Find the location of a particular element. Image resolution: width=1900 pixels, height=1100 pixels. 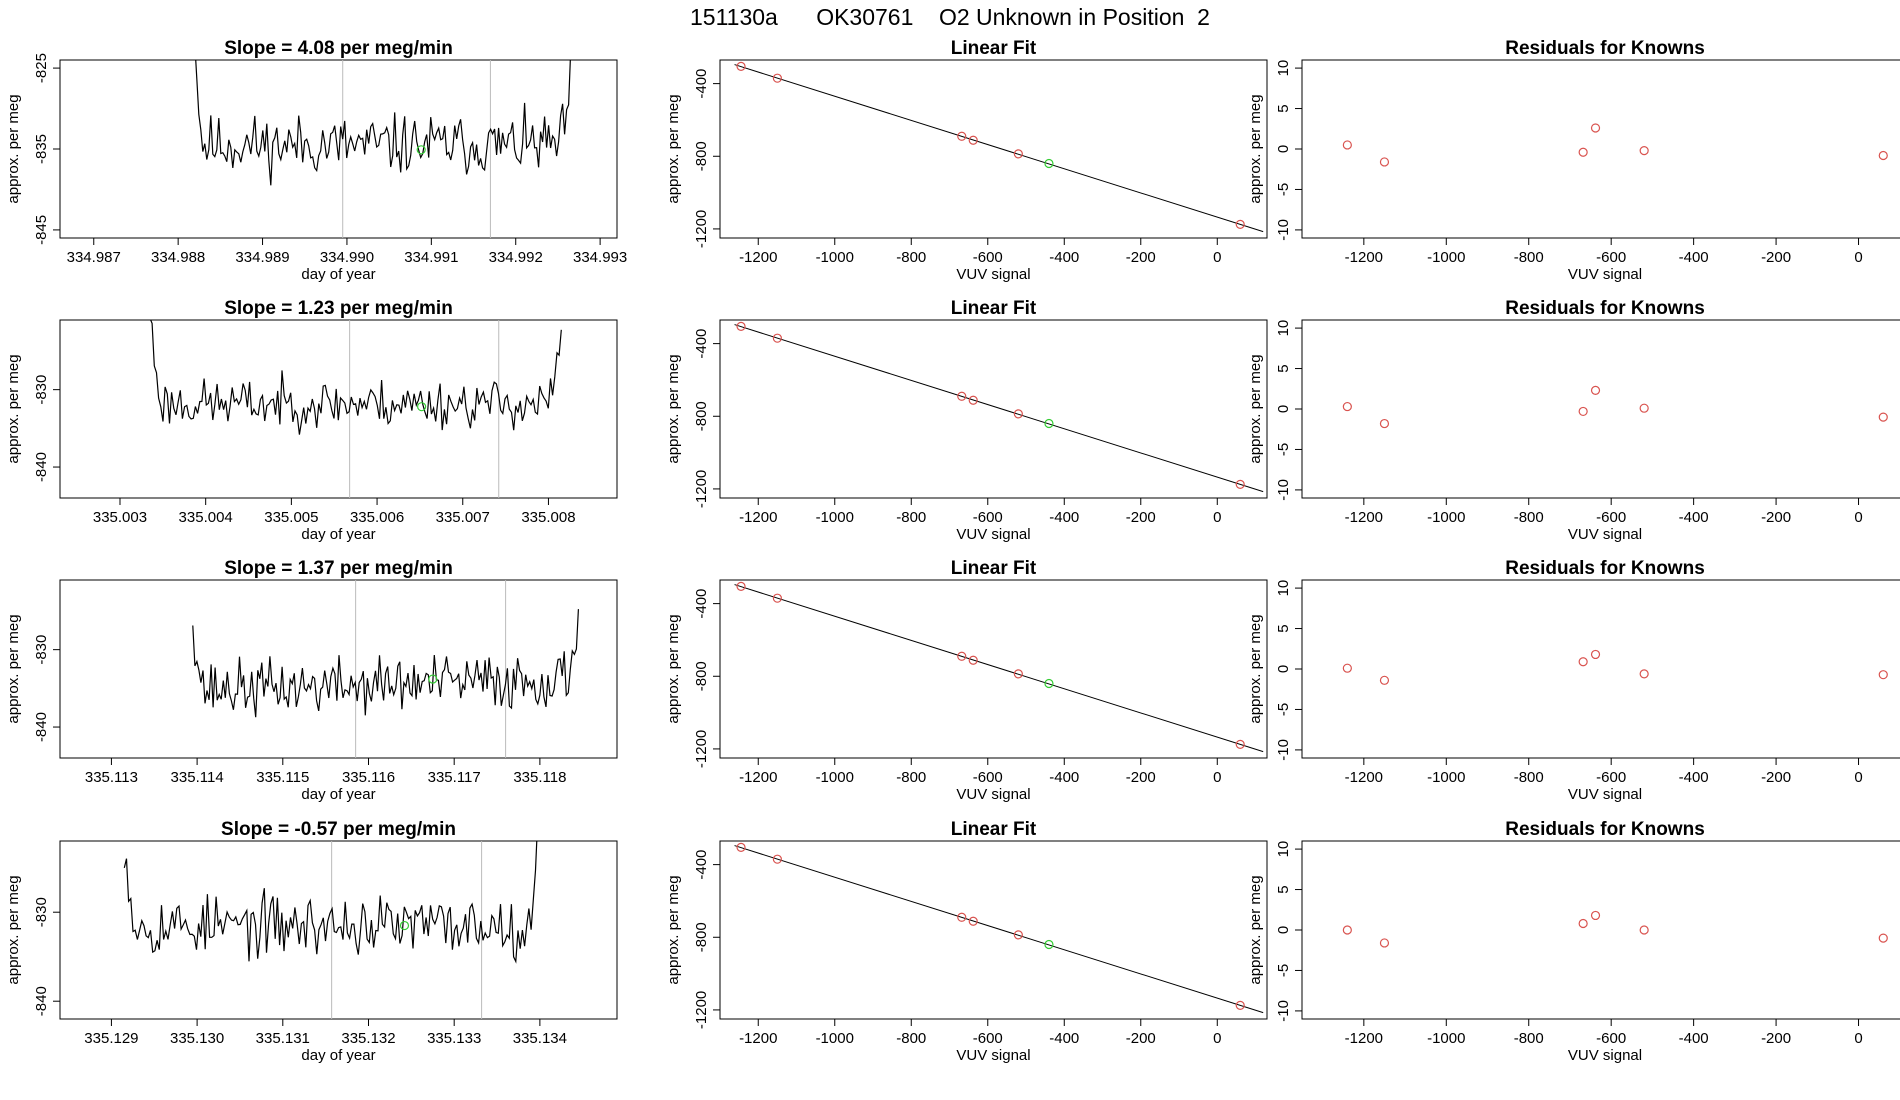

x-tick-label: -600 is located at coordinates (1611, 777).